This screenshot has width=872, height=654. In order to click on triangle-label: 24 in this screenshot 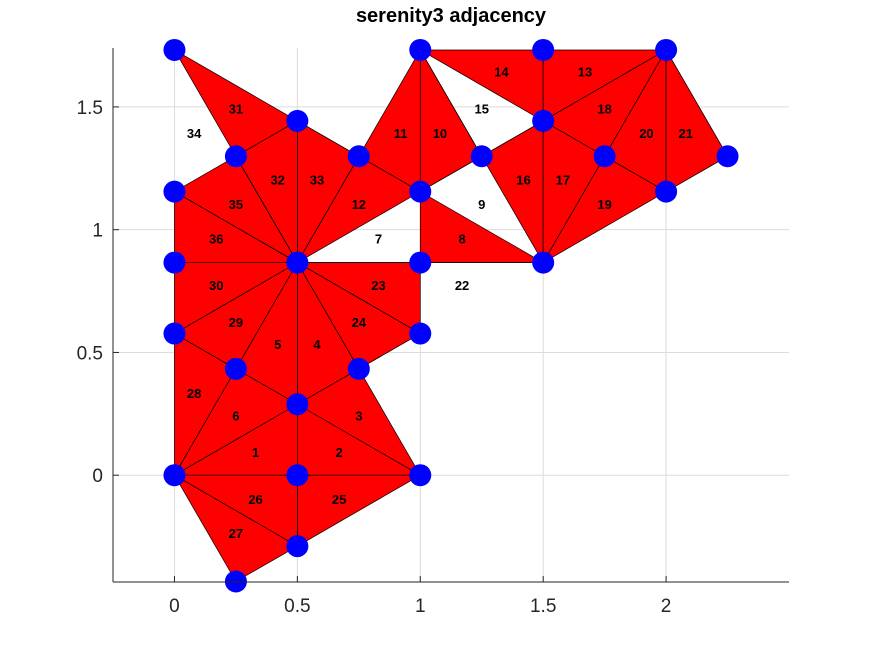, I will do `click(359, 322)`.